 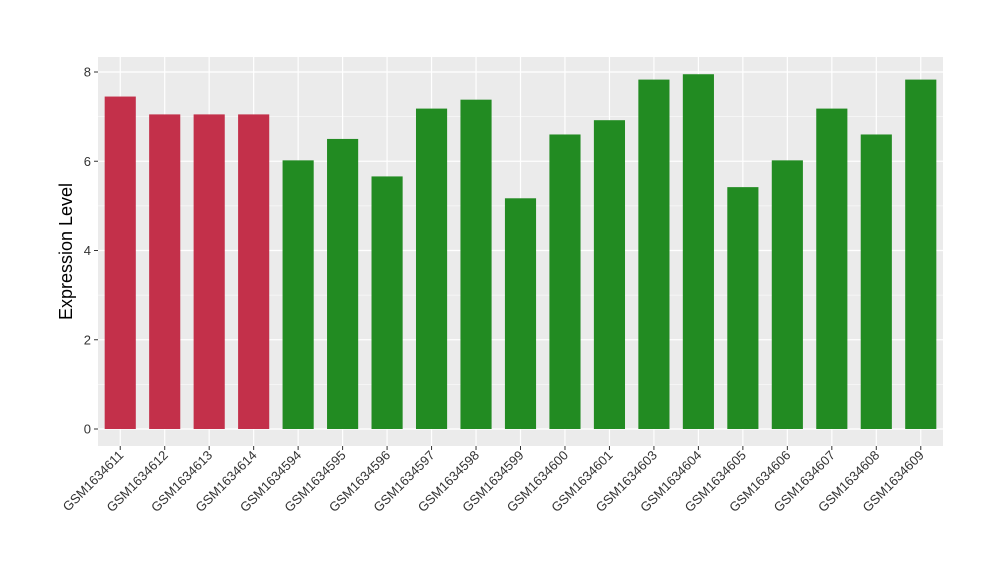 What do you see at coordinates (165, 272) in the screenshot?
I see `bar-GSM1634612` at bounding box center [165, 272].